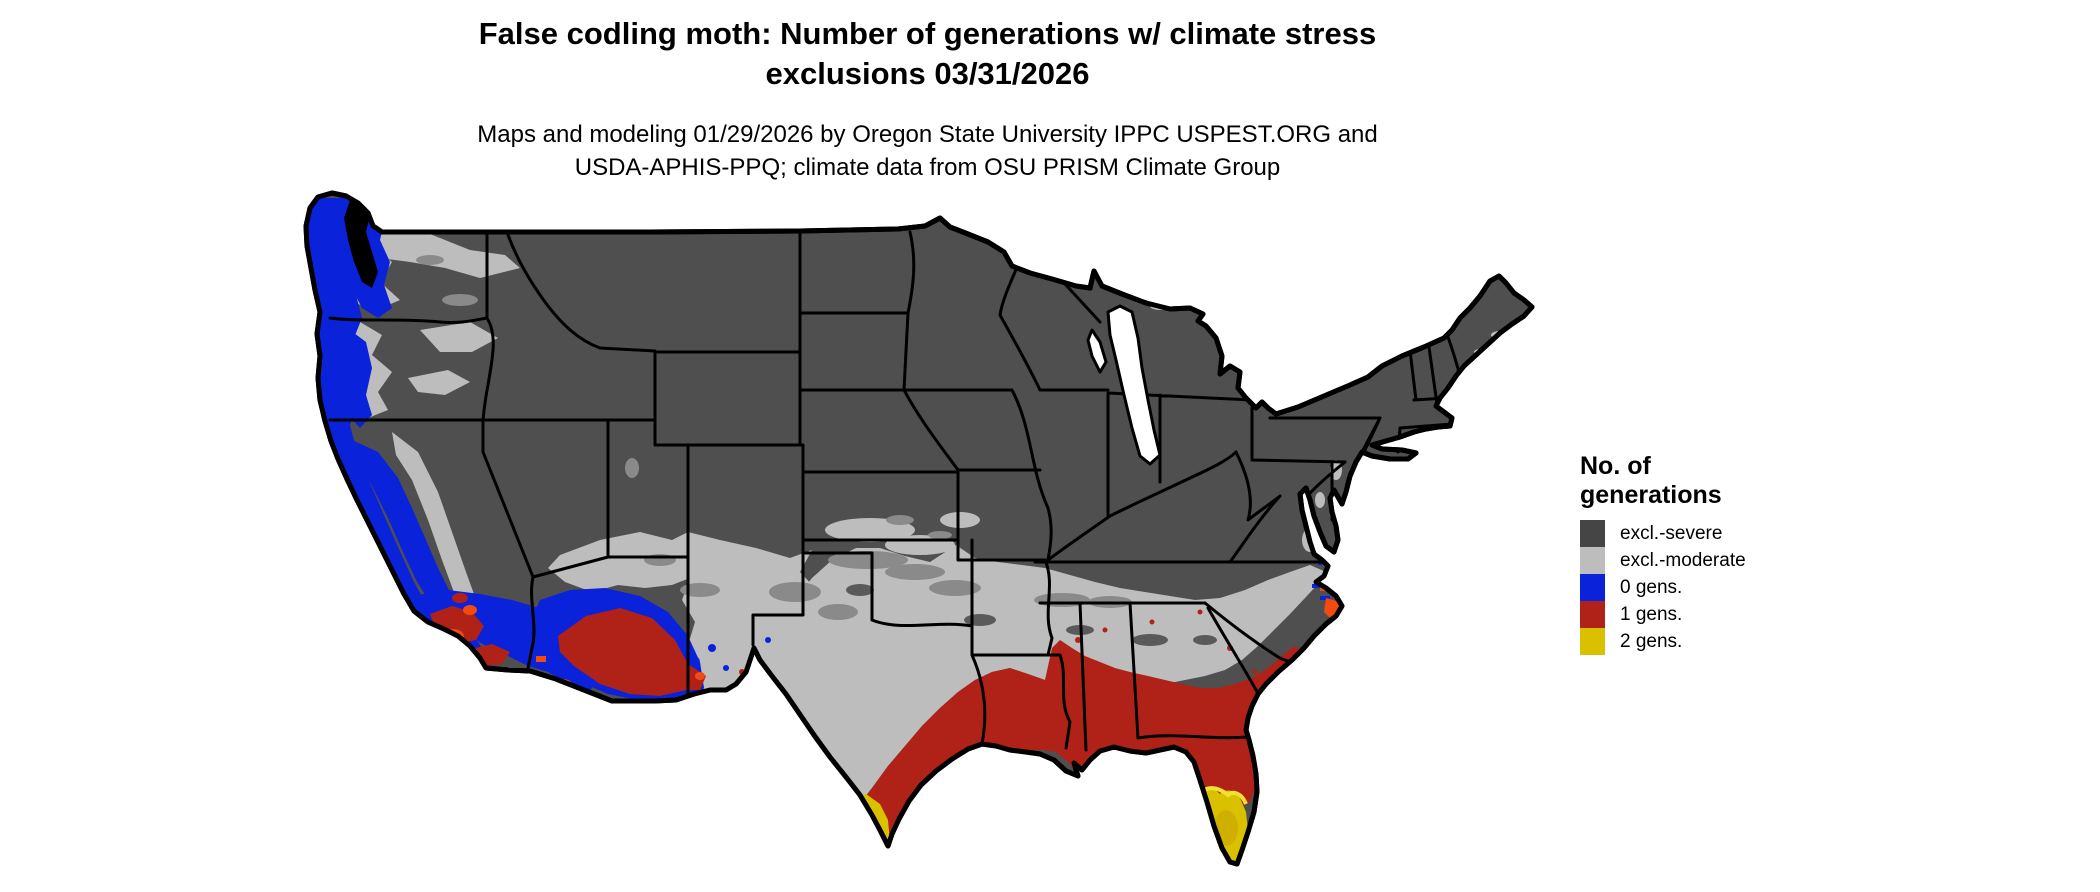  Describe the element at coordinates (1224, 795) in the screenshot. I see `florida-yellow-bright-edge` at that location.